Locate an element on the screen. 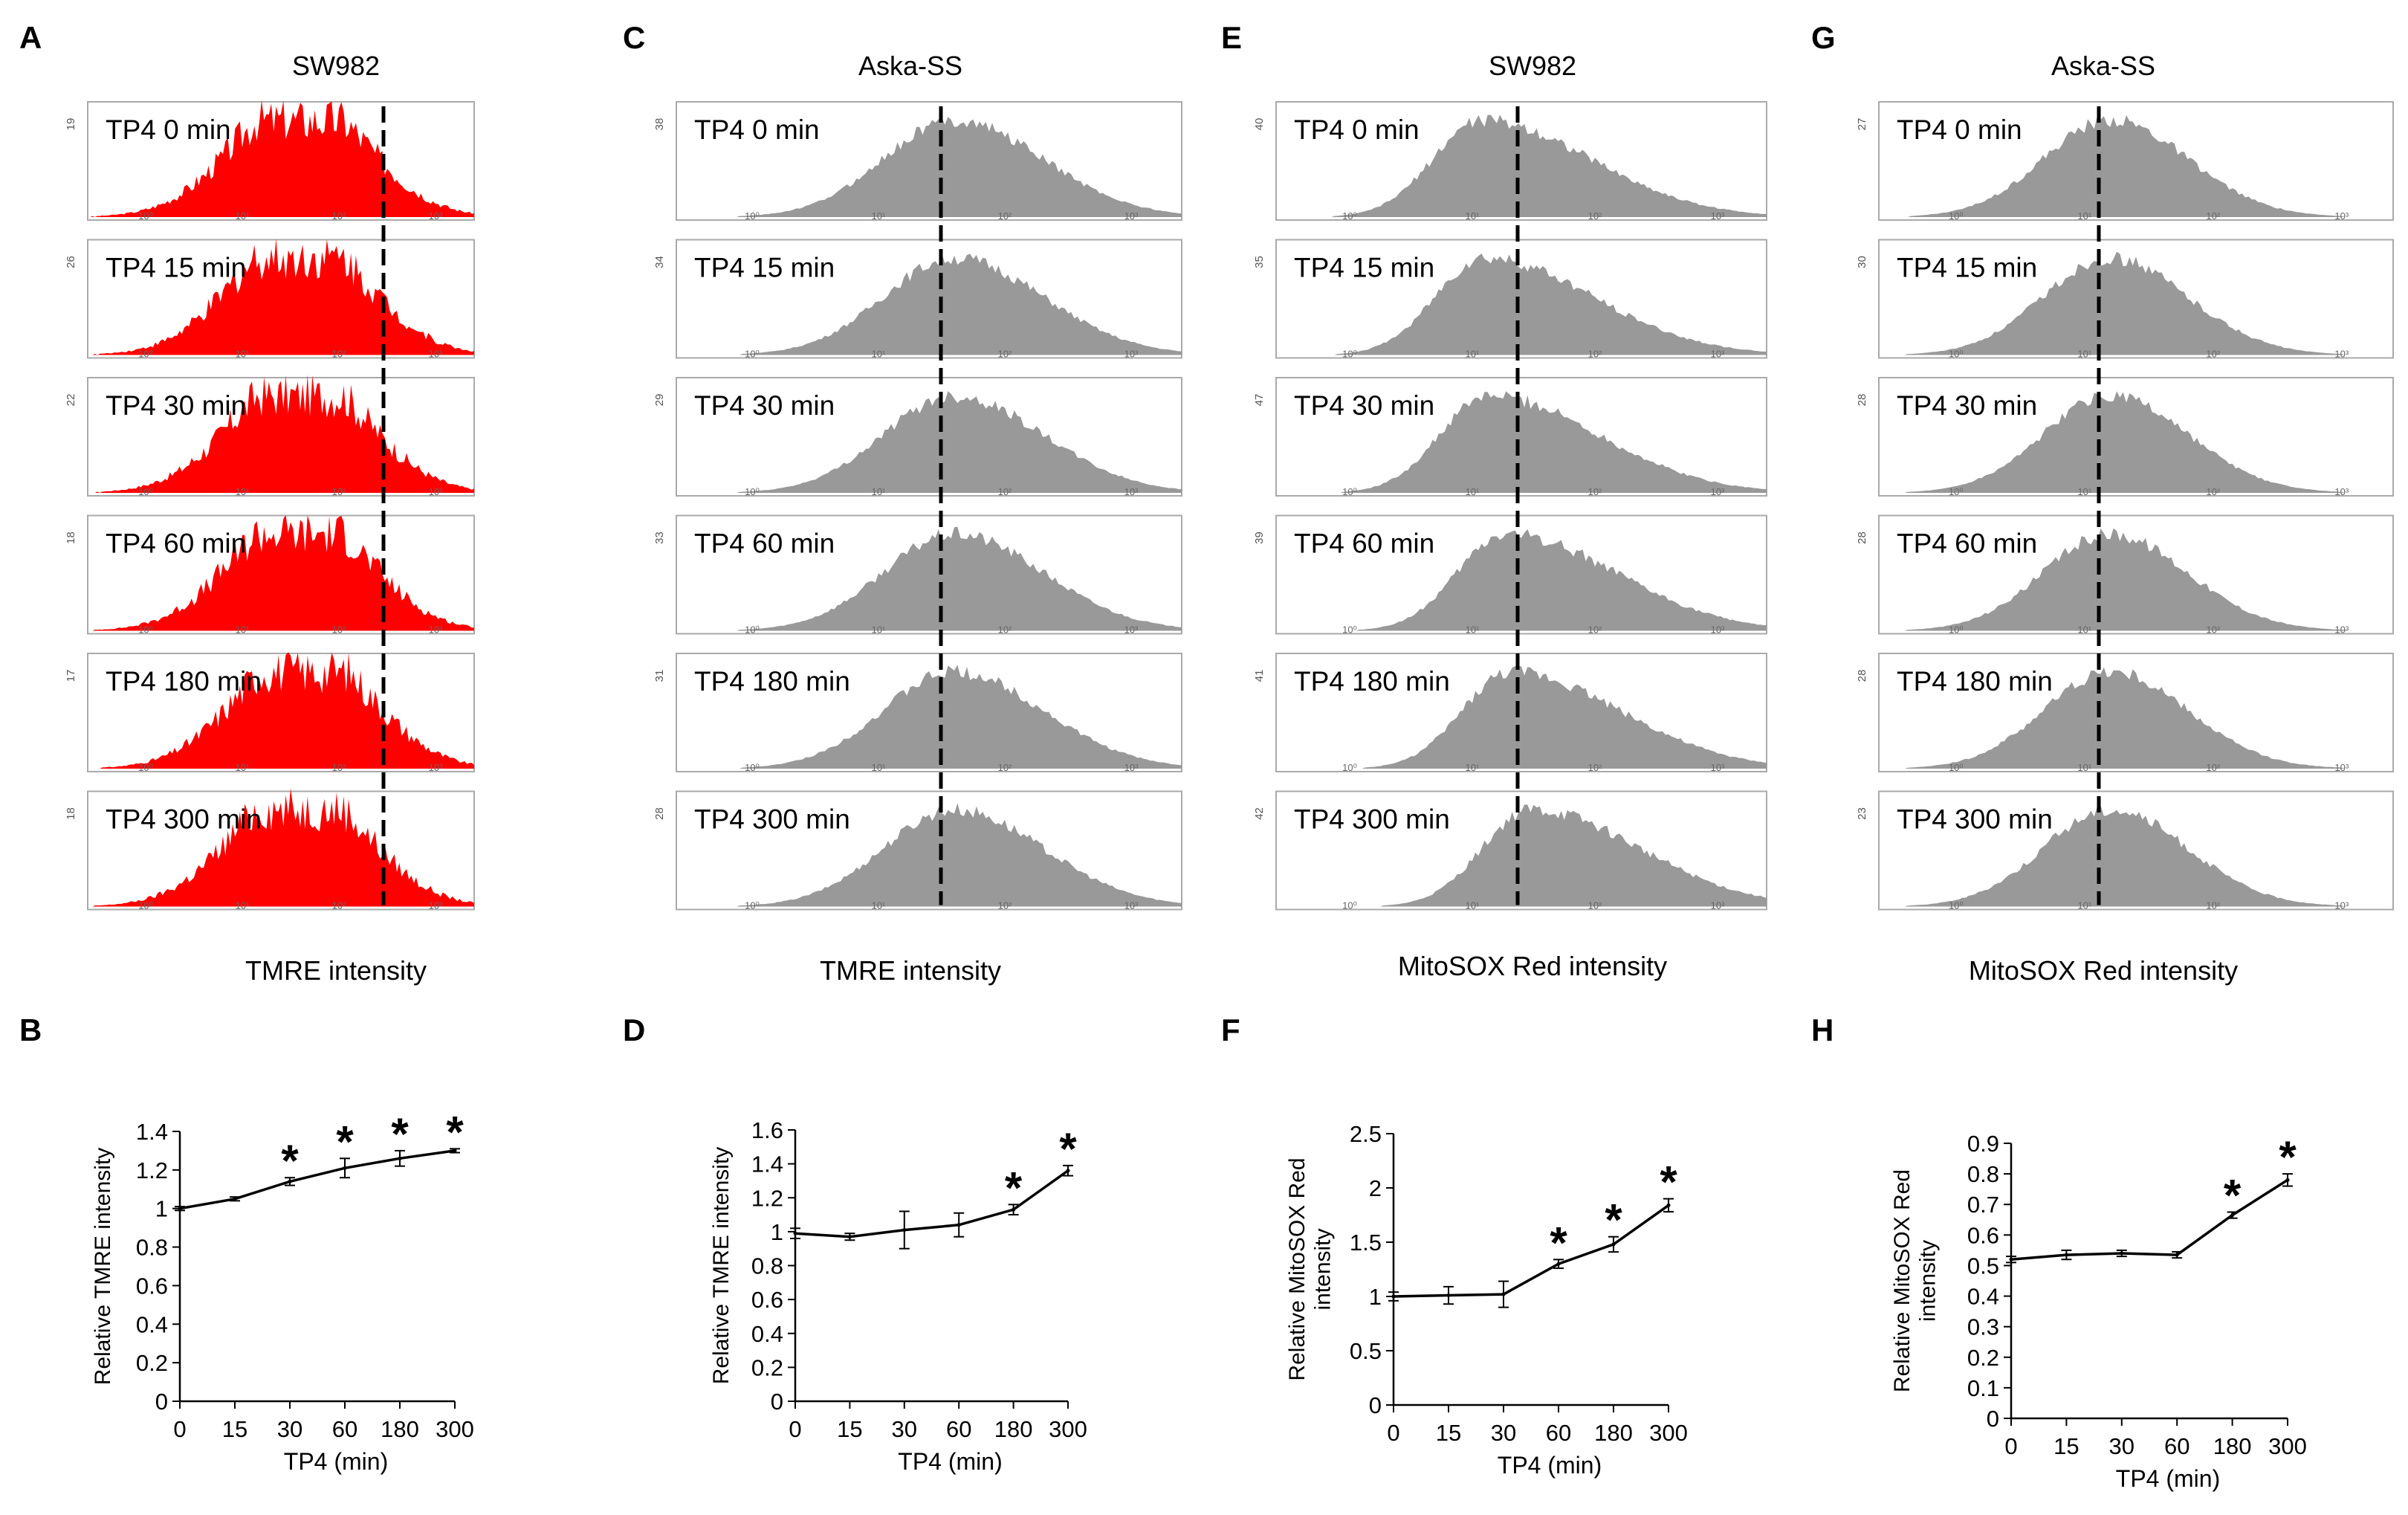  histogram-x-label: MitoSOX Red intensity is located at coordinates (2104, 970).